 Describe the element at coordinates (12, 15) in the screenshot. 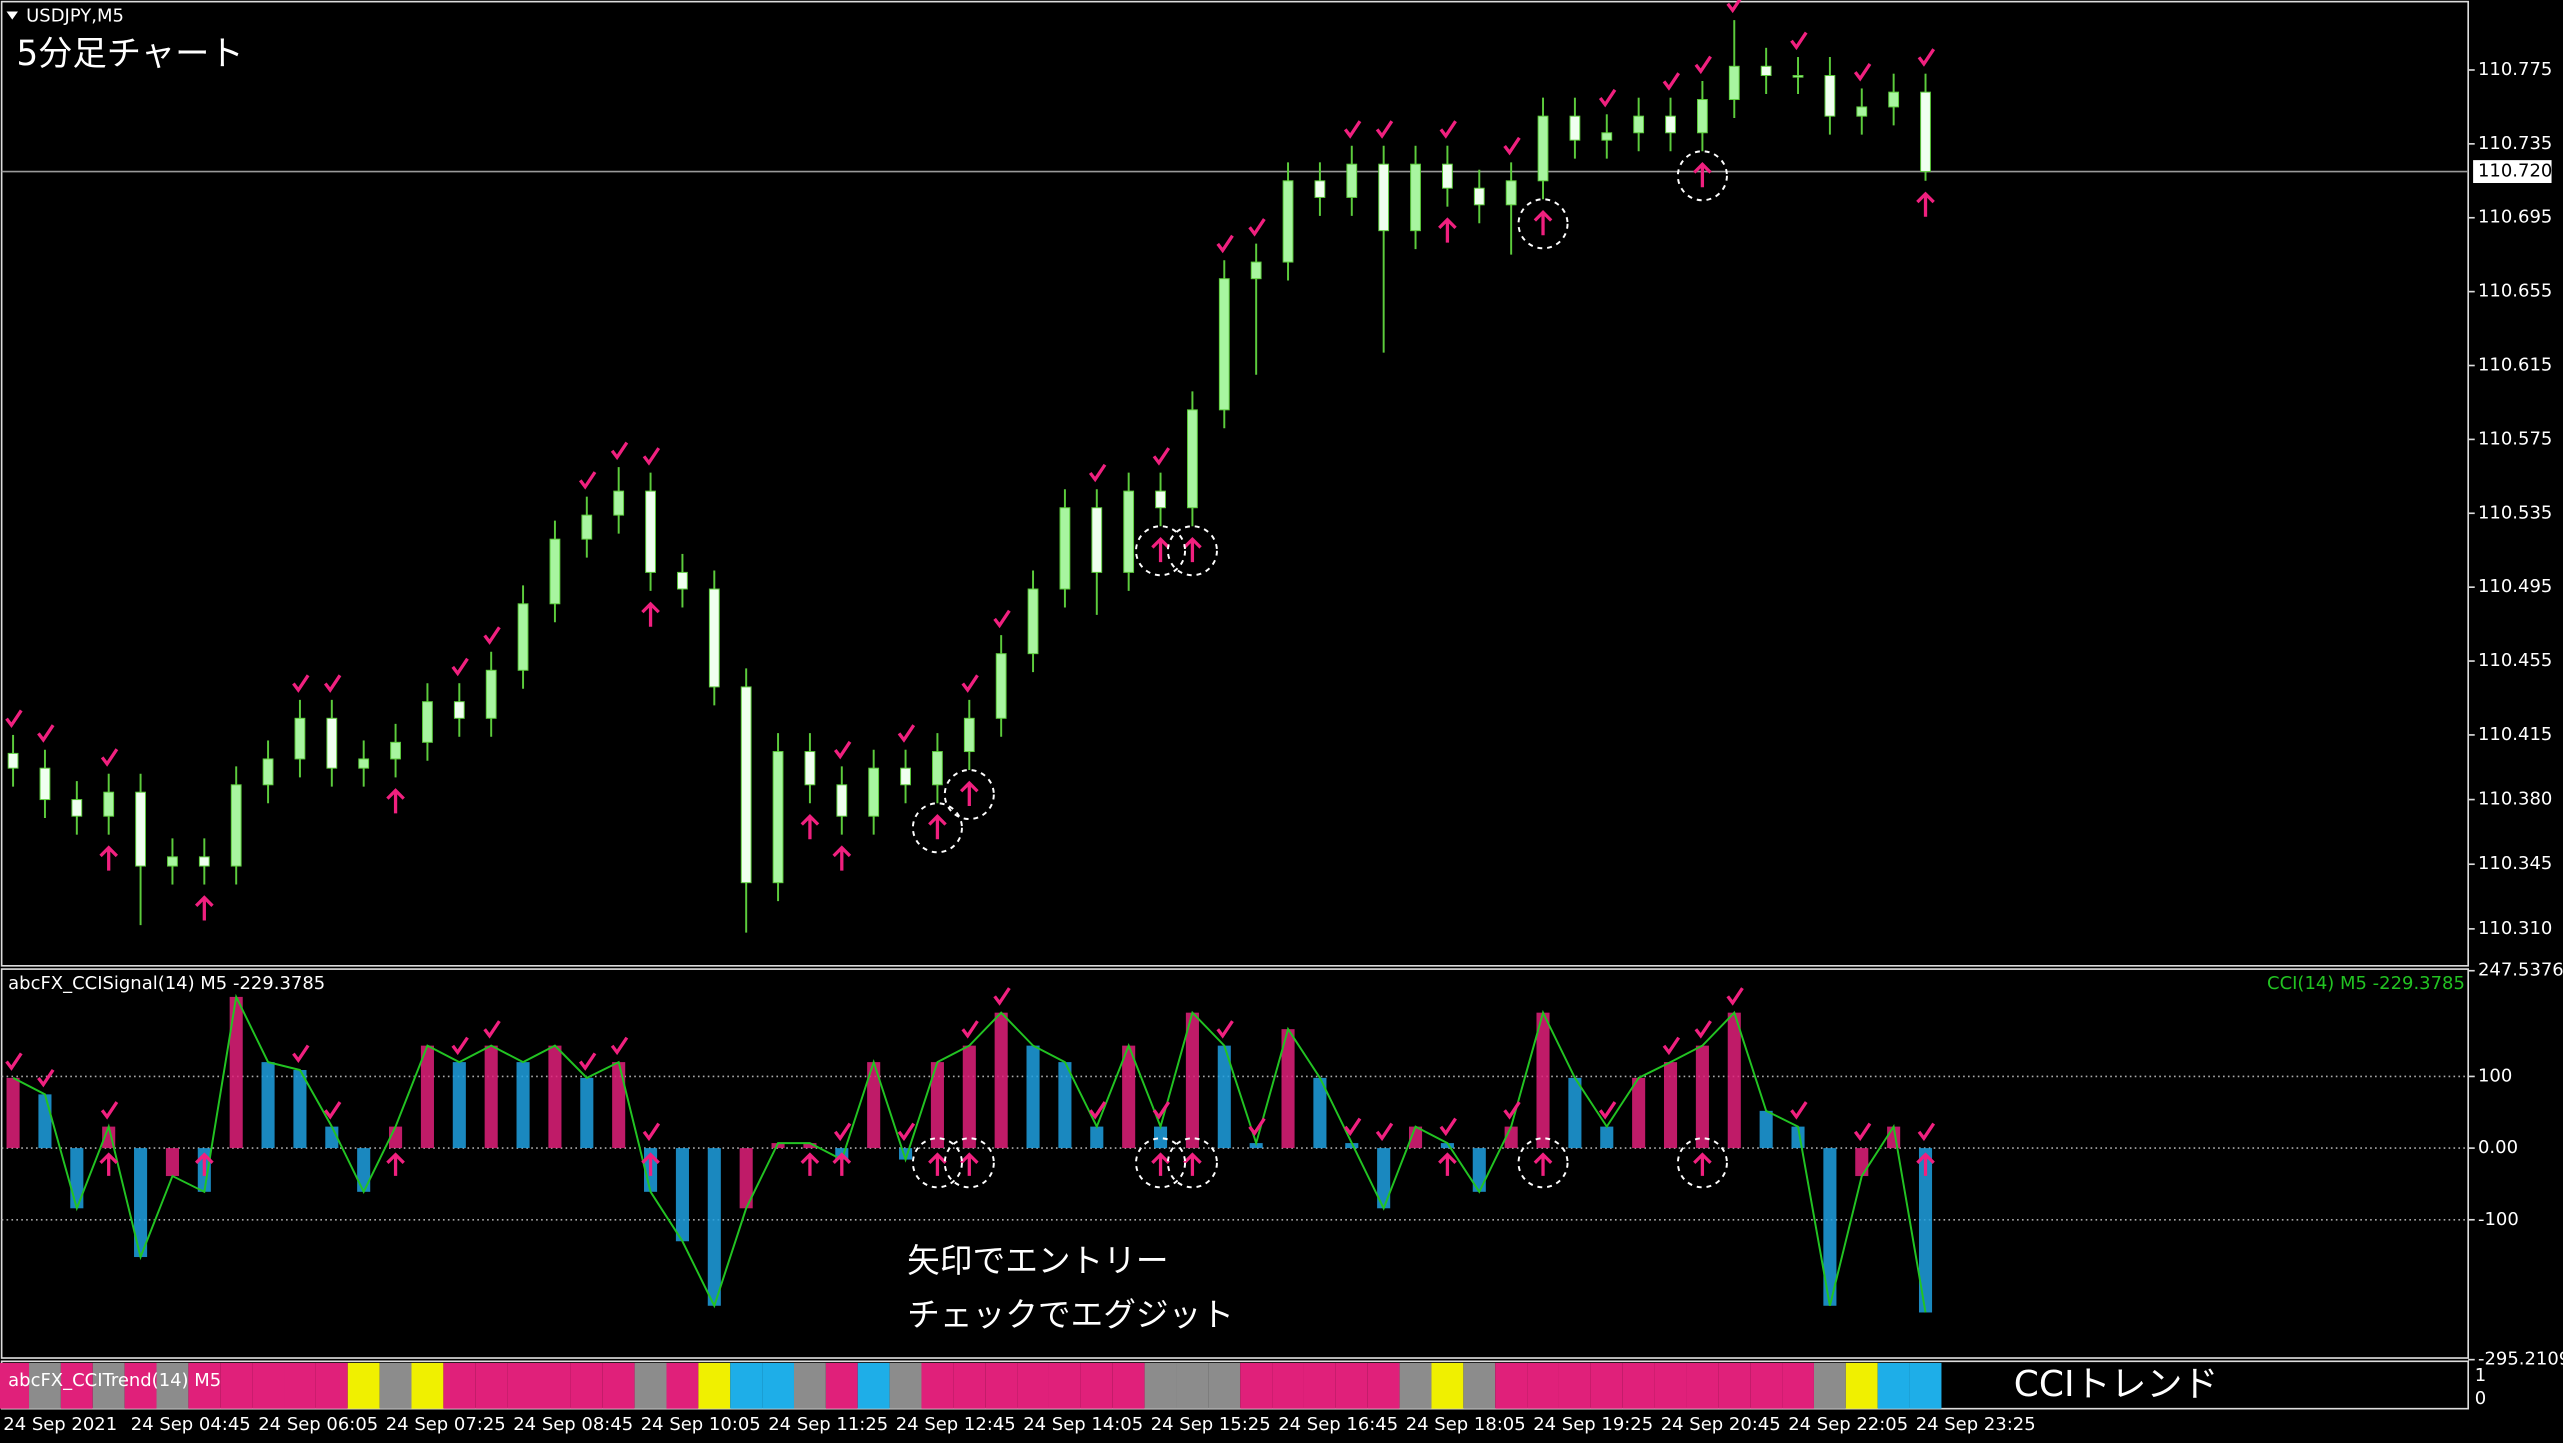

I see `menu-triangle` at that location.